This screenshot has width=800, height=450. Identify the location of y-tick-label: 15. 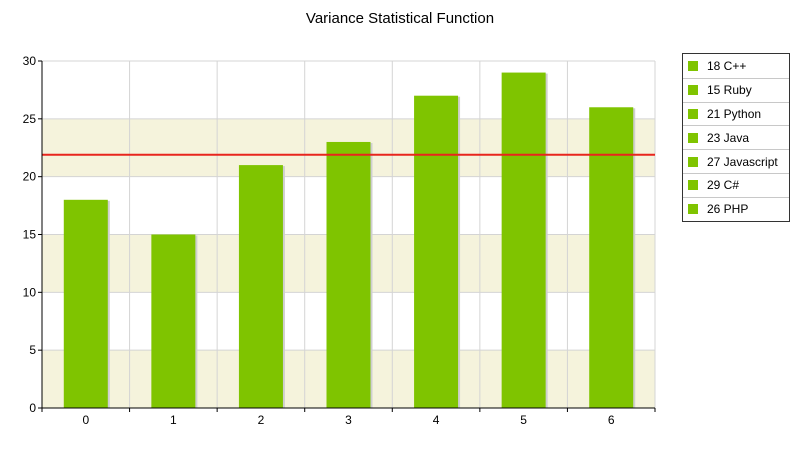
(30, 235).